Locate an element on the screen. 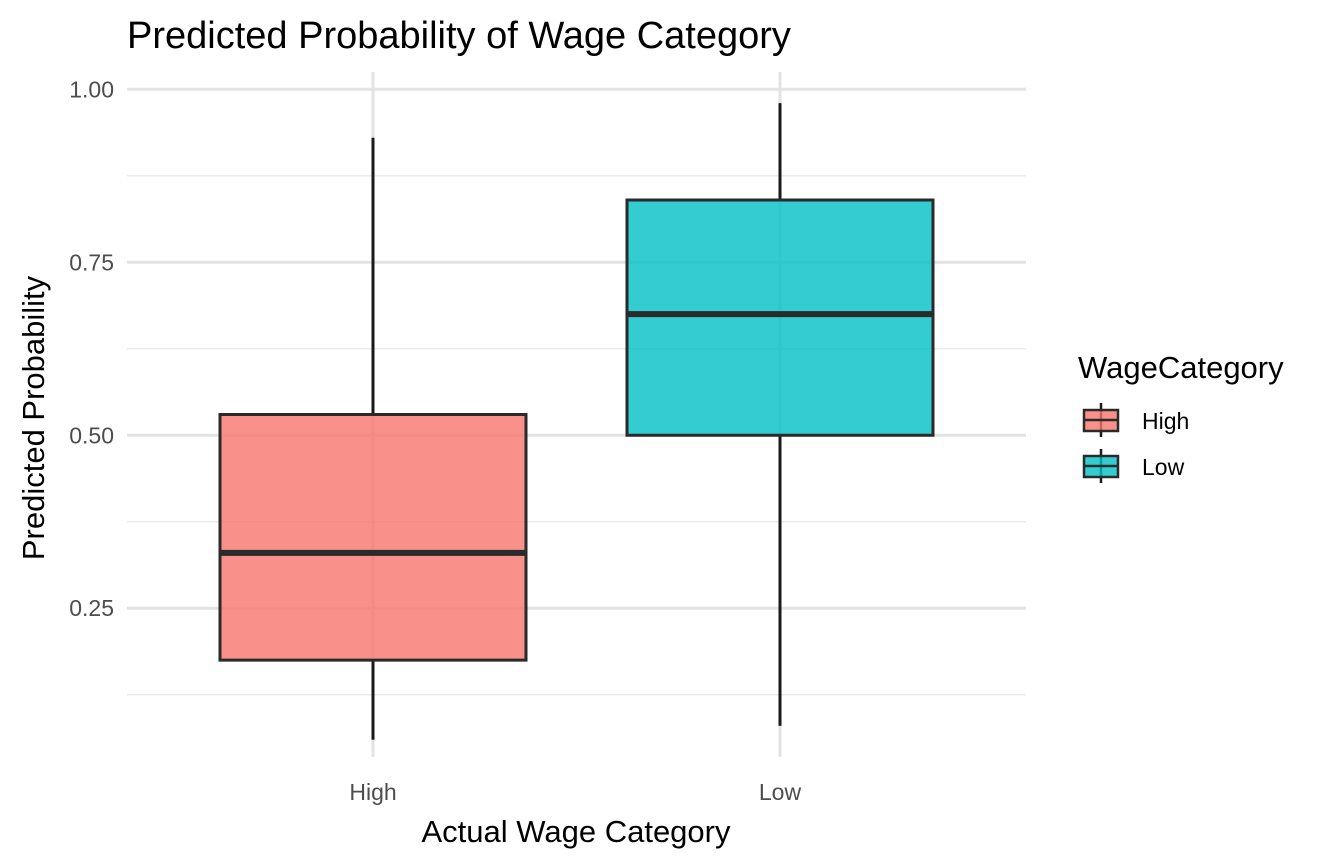 The width and height of the screenshot is (1344, 864). x-tick-label: High is located at coordinates (372, 792).